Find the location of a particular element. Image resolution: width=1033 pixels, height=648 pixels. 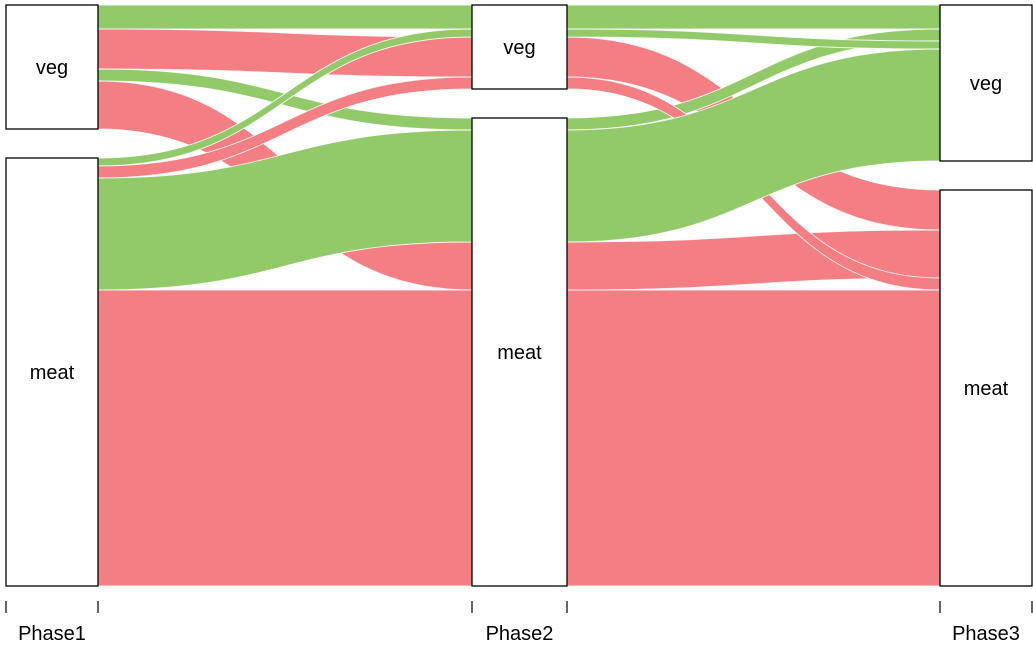

stratum-label-phase3-meat: meat is located at coordinates (986, 389).